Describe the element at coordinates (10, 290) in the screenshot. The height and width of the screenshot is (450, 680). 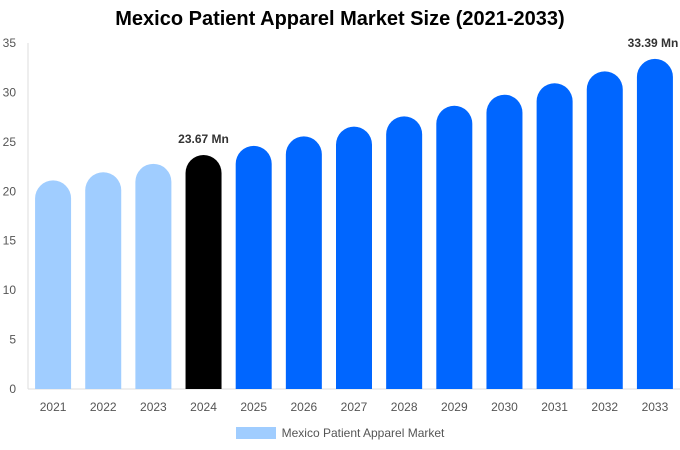
I see `y-tick-label: 10` at that location.